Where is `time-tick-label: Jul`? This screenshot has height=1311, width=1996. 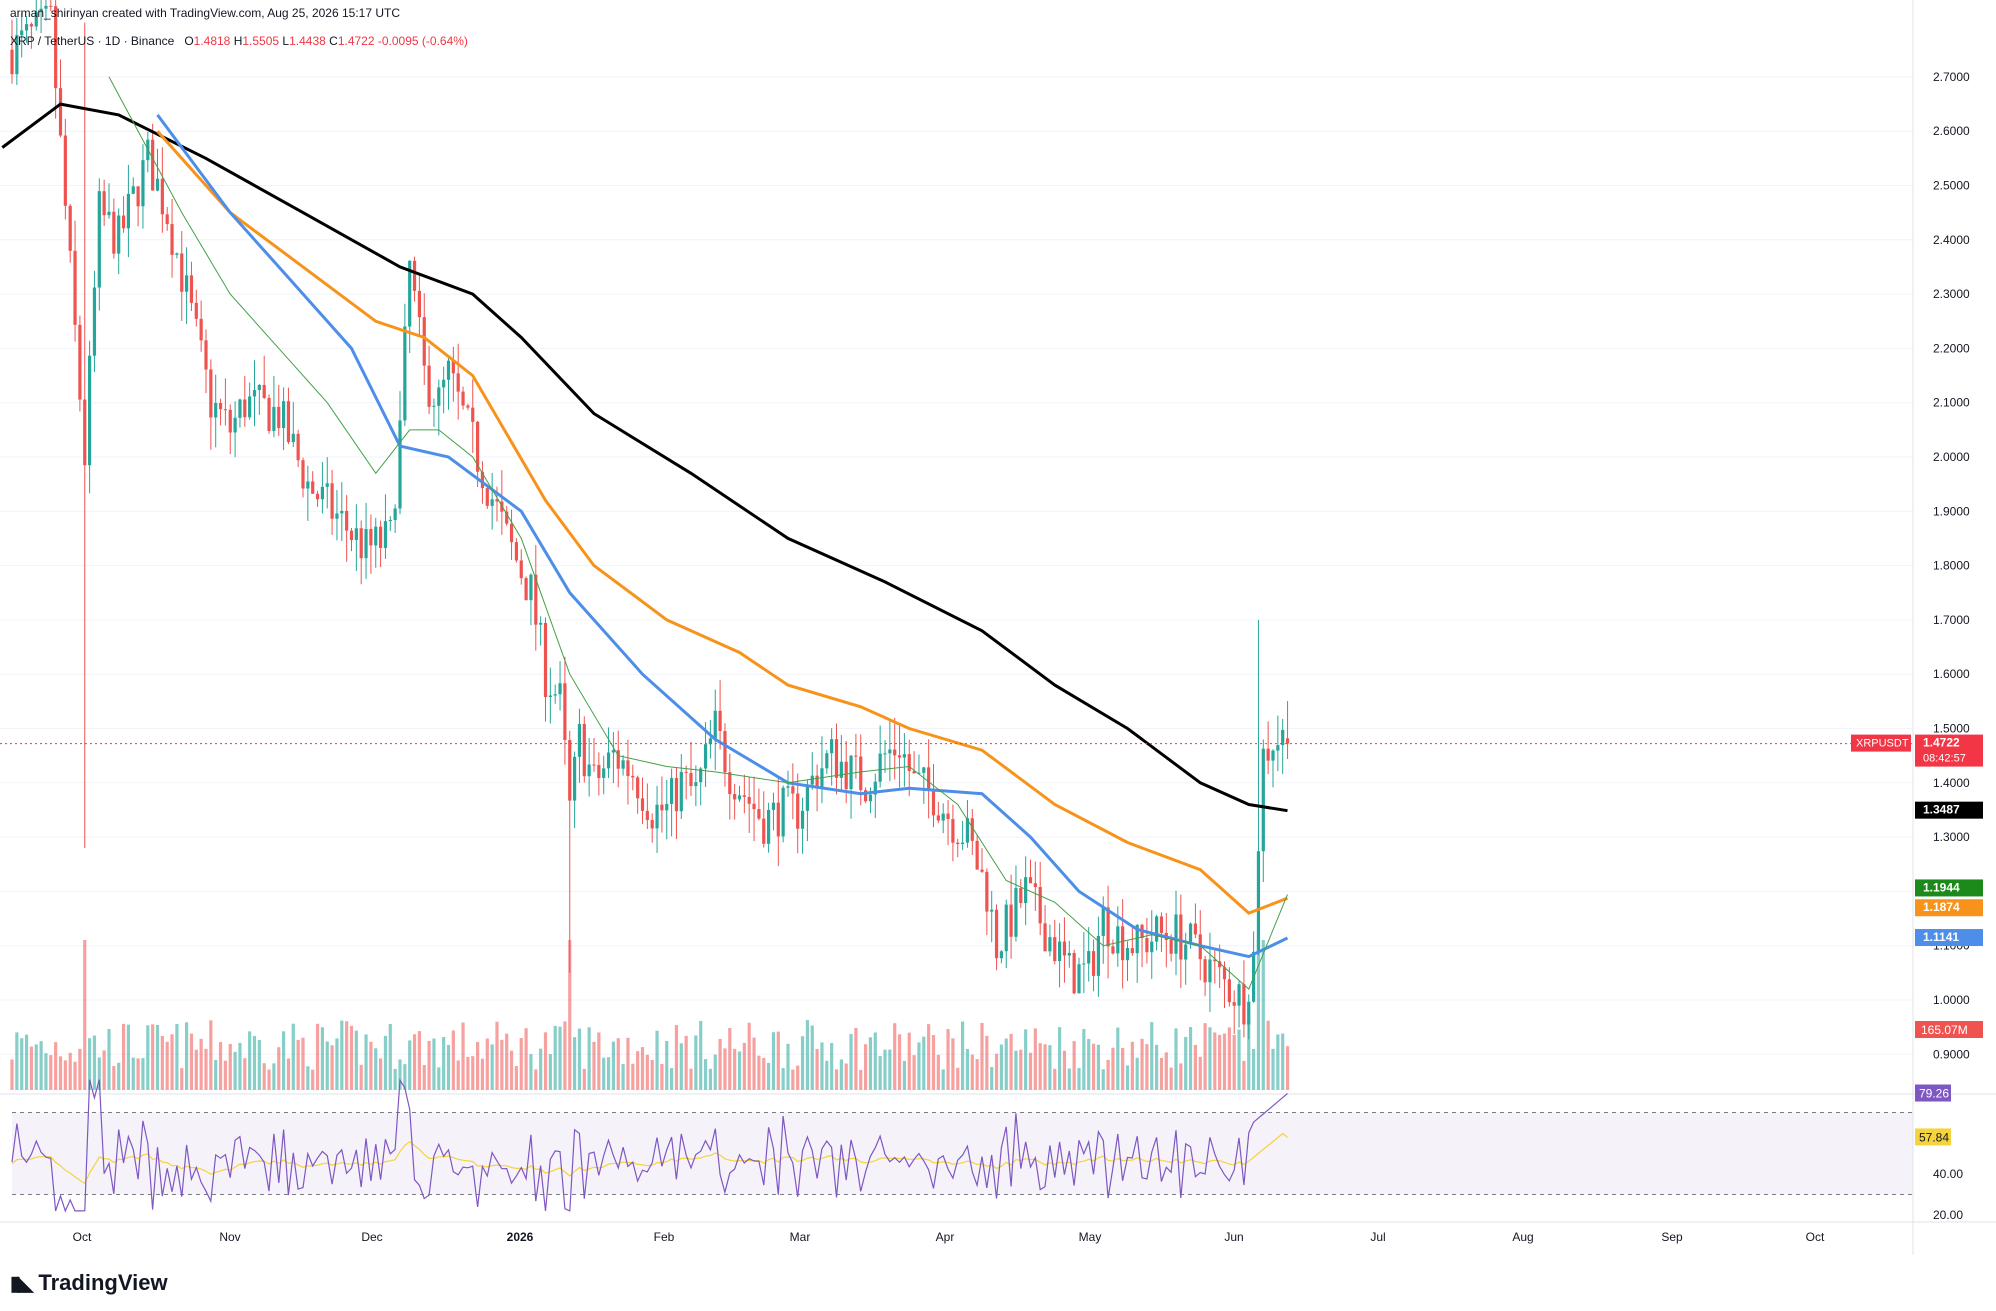 time-tick-label: Jul is located at coordinates (1377, 1237).